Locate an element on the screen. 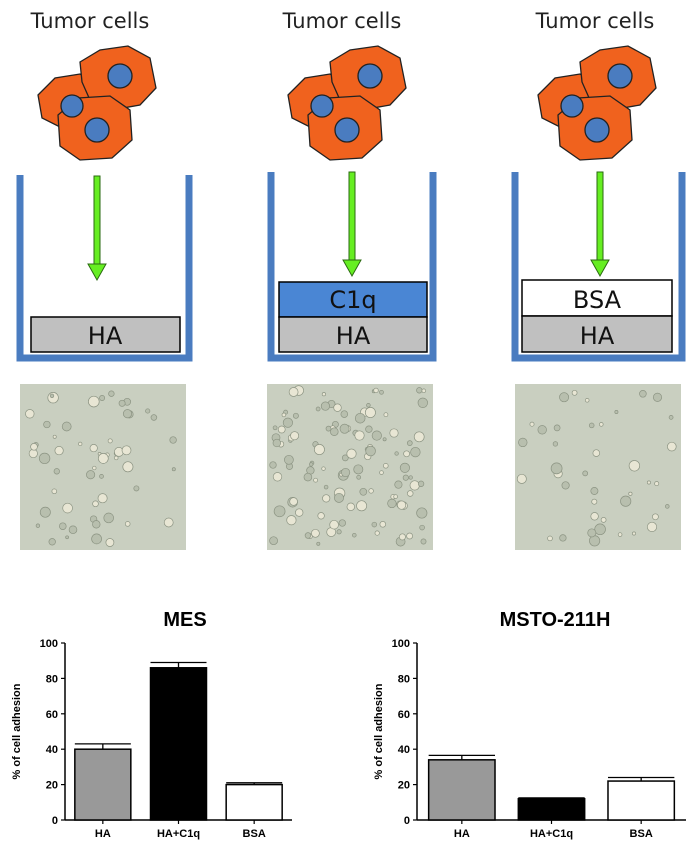 This screenshot has width=700, height=852. y-tick-label: 60 is located at coordinates (404, 715).